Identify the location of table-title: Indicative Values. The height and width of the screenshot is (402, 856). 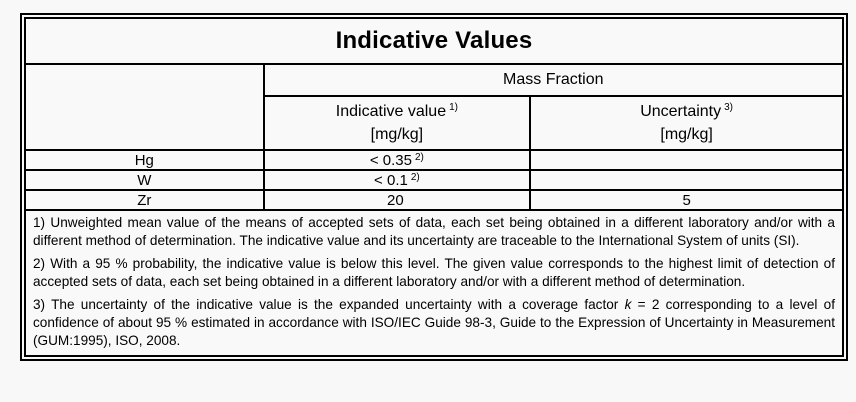
(434, 41).